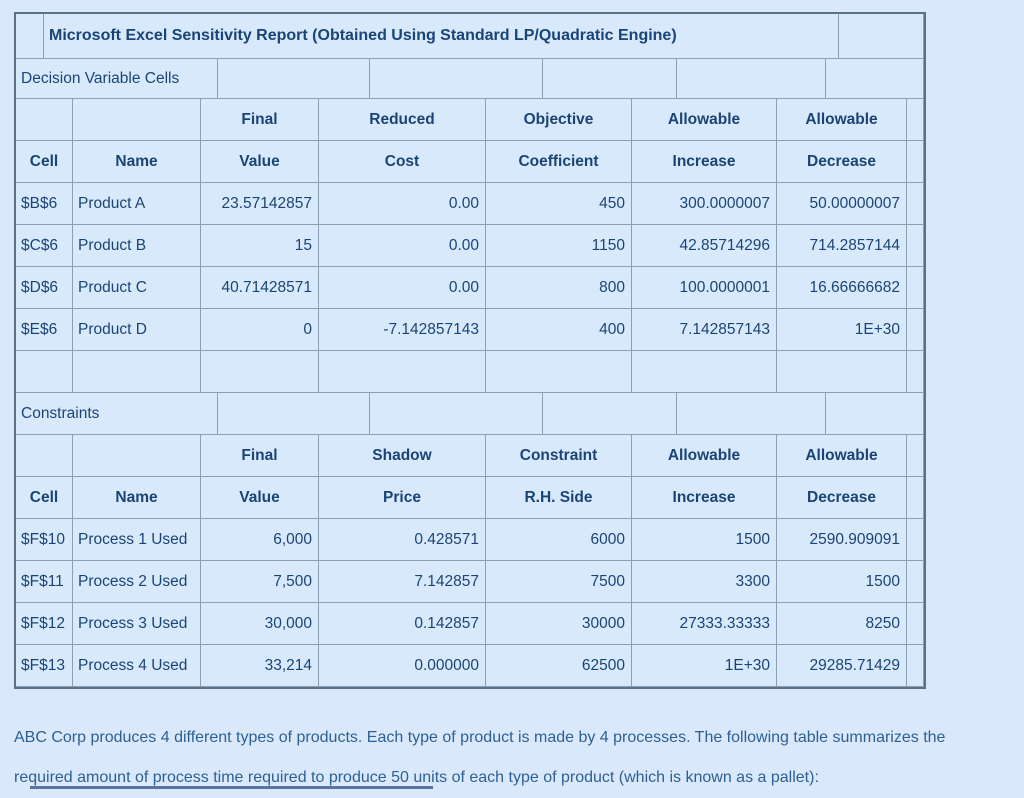 The image size is (1024, 798). Describe the element at coordinates (44, 540) in the screenshot. I see `cell-ref: $F$10` at that location.